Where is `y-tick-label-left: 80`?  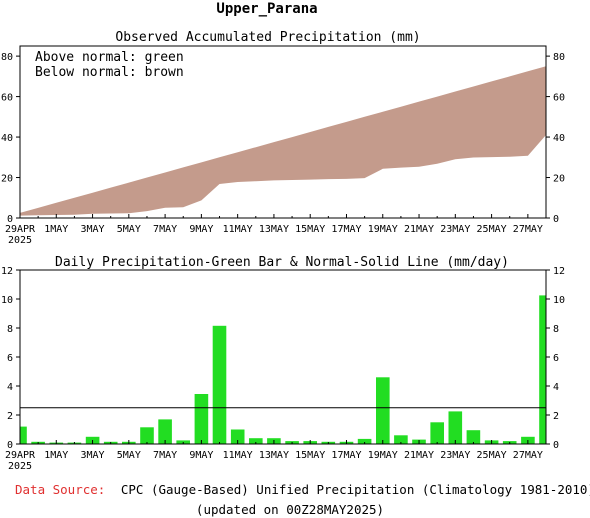 y-tick-label-left: 80 is located at coordinates (7, 57).